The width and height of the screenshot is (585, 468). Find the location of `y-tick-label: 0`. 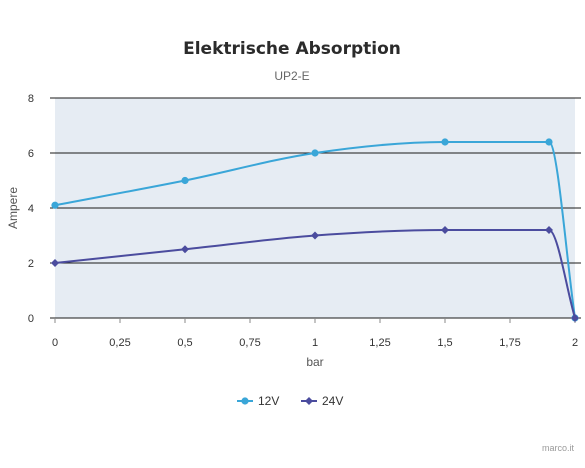

y-tick-label: 0 is located at coordinates (31, 319).